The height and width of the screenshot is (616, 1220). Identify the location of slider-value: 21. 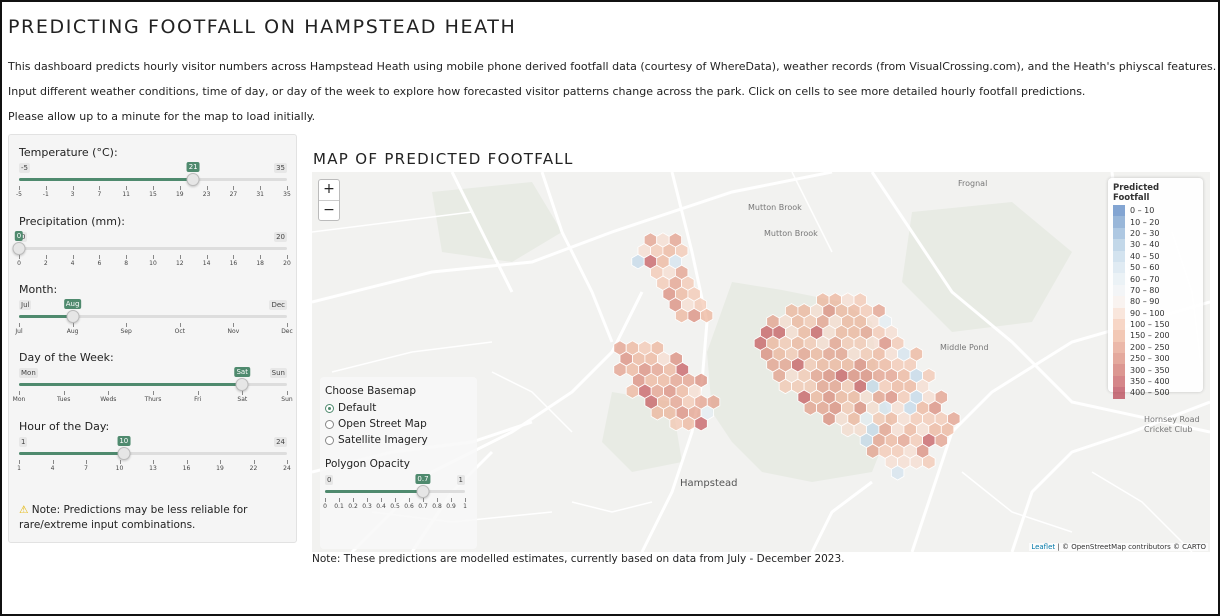
(193, 167).